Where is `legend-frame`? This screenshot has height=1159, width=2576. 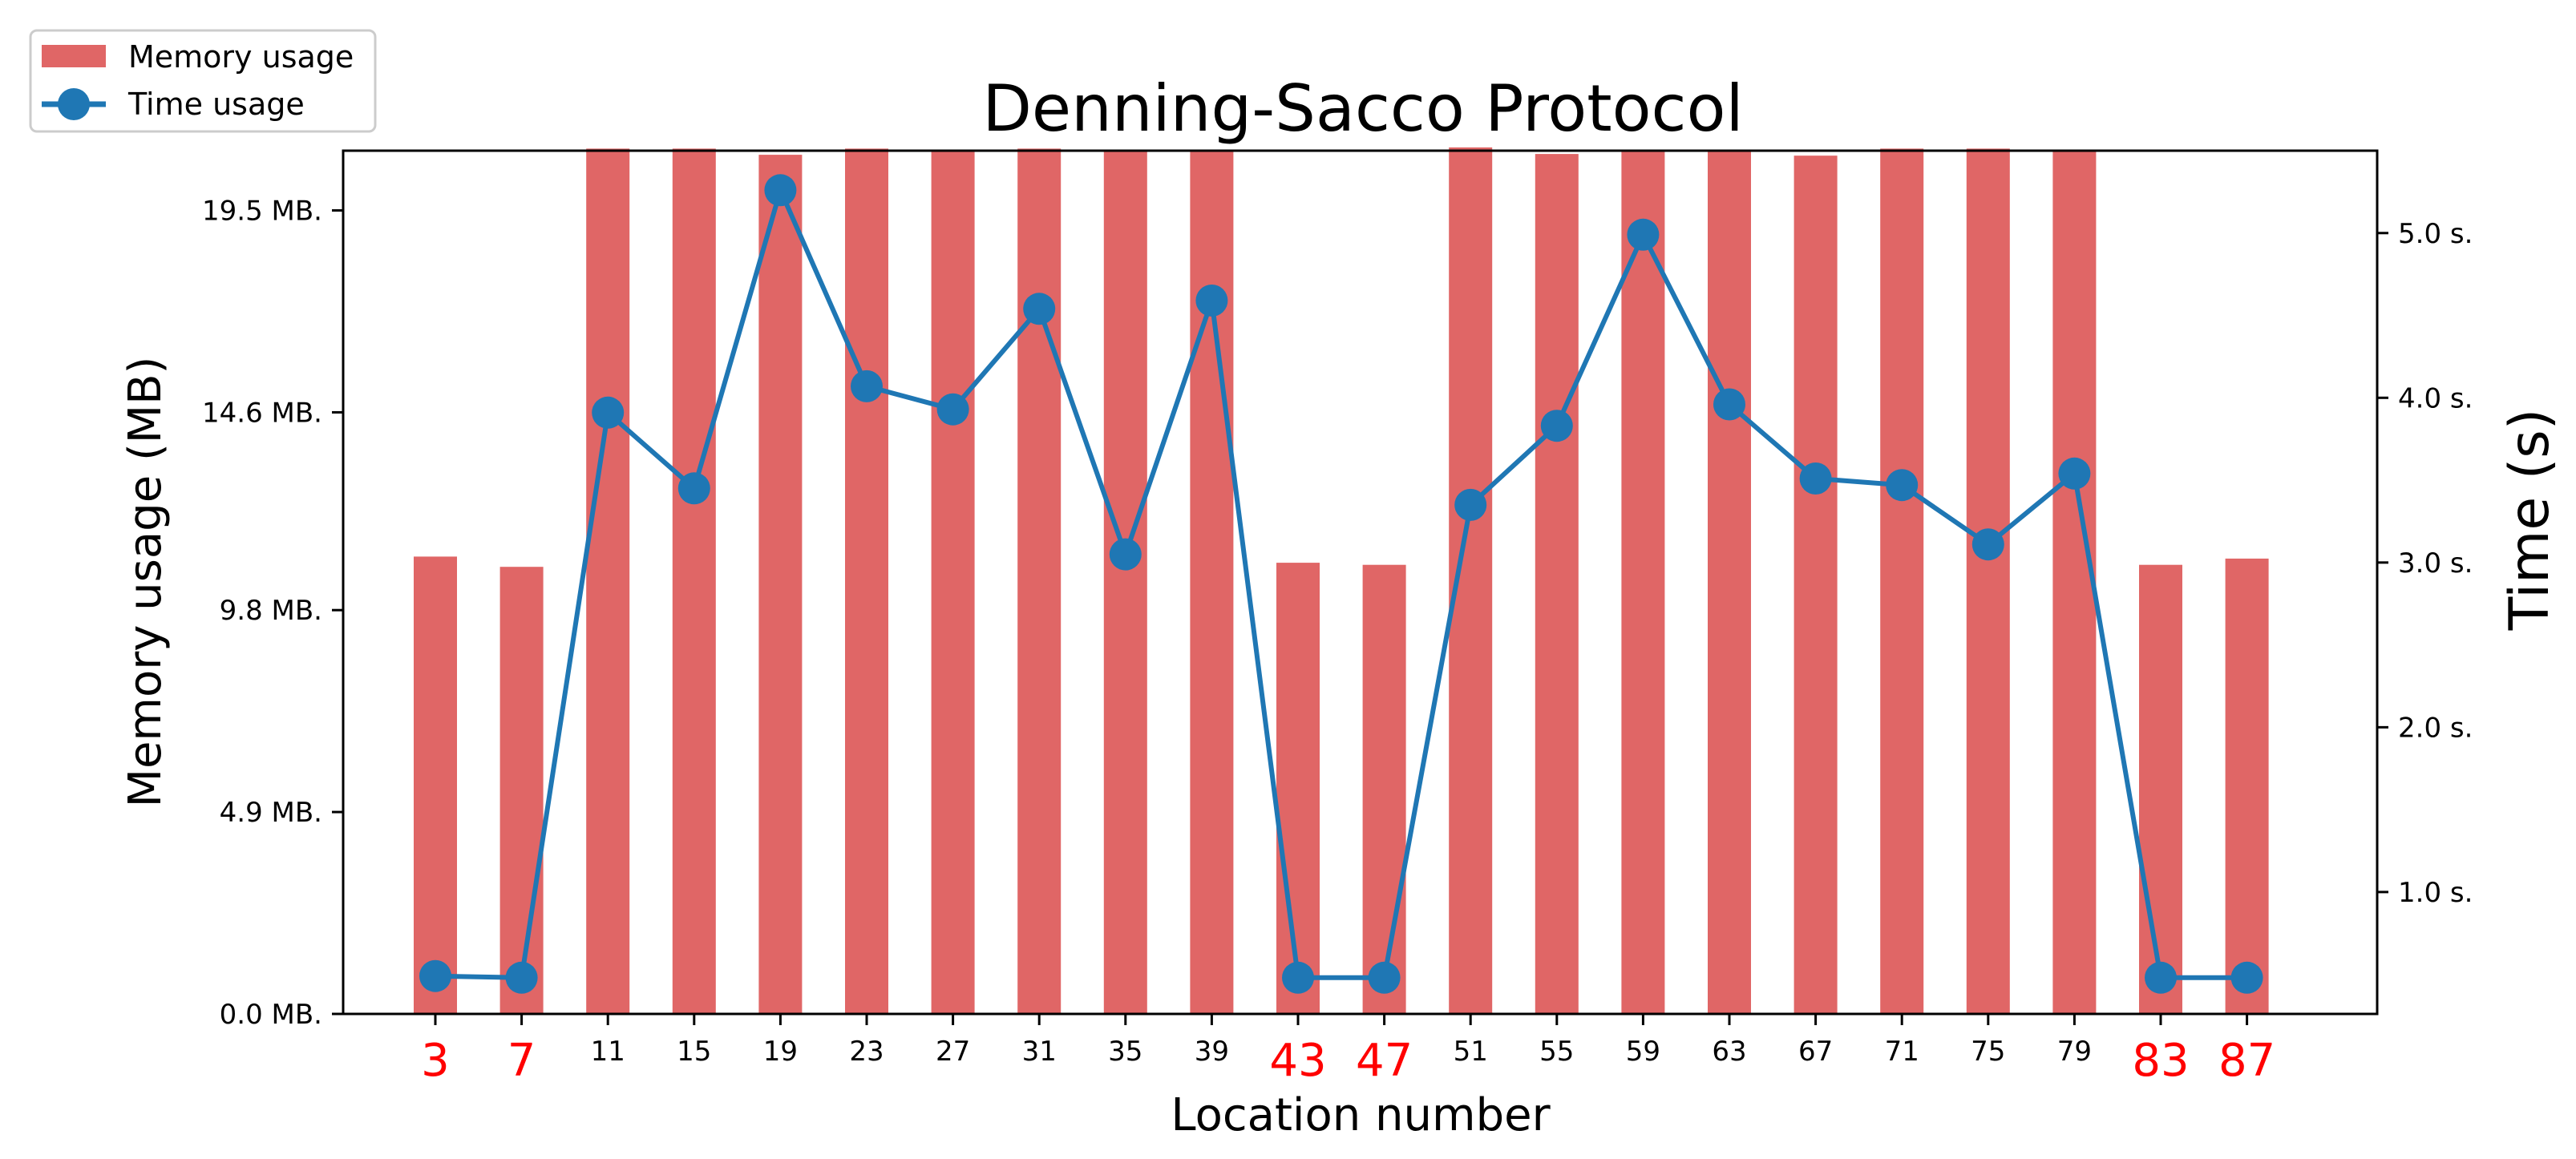
legend-frame is located at coordinates (203, 81).